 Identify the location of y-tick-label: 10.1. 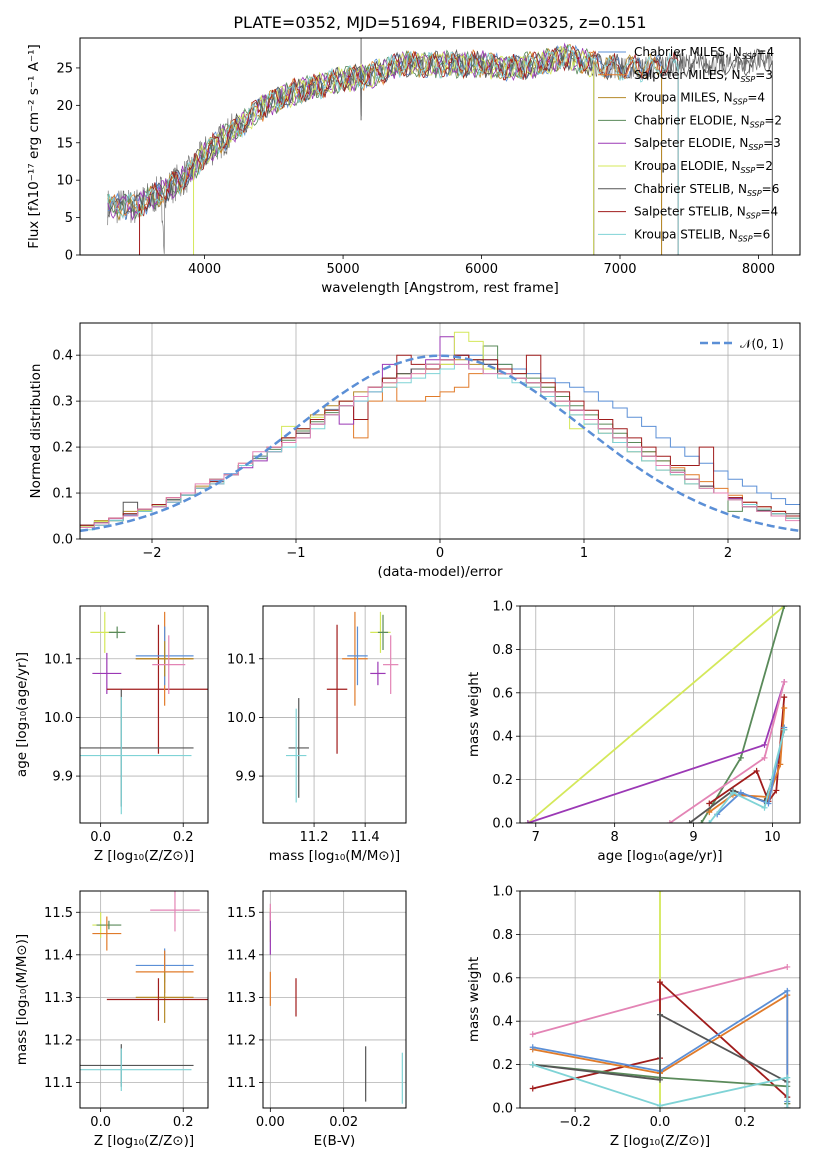
(241, 659).